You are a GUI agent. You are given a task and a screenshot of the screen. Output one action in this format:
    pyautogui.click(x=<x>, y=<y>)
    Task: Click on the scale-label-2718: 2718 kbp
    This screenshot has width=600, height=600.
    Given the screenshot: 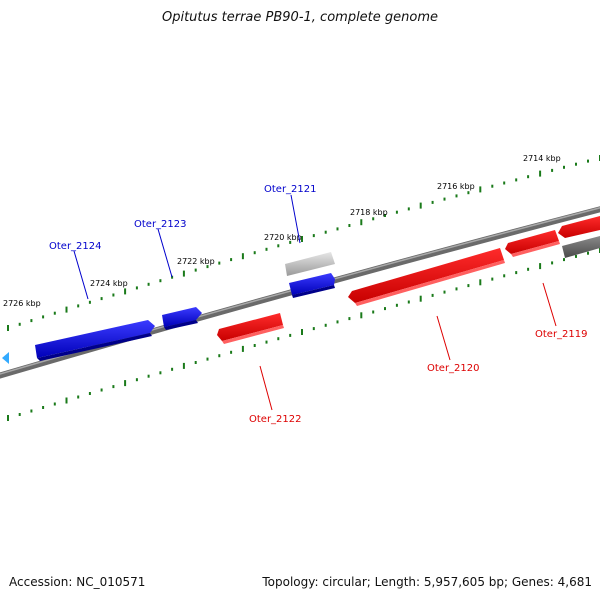 What is the action you would take?
    pyautogui.click(x=369, y=212)
    